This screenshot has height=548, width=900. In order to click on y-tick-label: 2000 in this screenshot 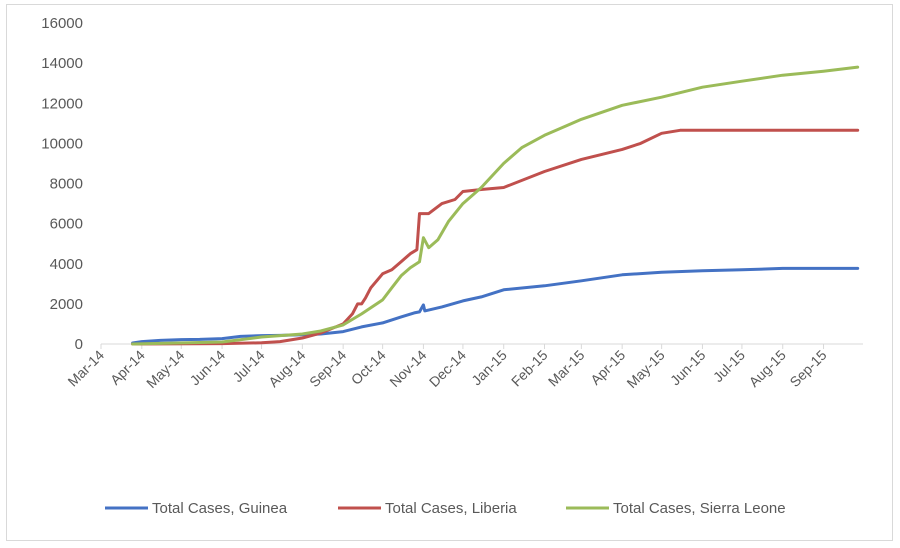, I will do `click(66, 304)`.